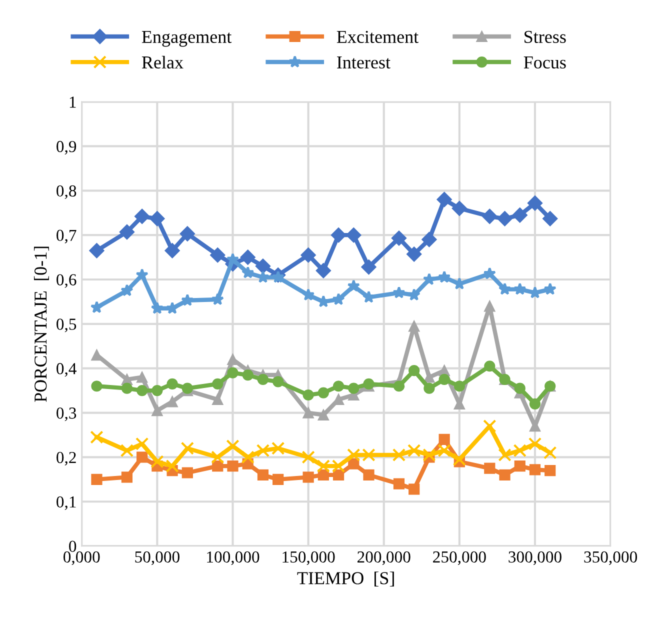 The height and width of the screenshot is (617, 653). What do you see at coordinates (163, 62) in the screenshot?
I see `legend-label: Relax` at bounding box center [163, 62].